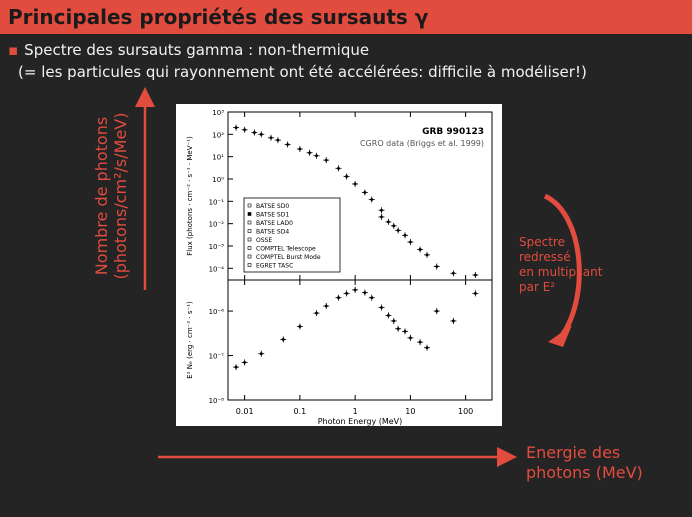 Image resolution: width=692 pixels, height=517 pixels. Describe the element at coordinates (190, 196) in the screenshot. I see `y-axis-title-flux: Flux (photons · cm⁻² · s⁻¹ · MeV⁻¹)` at that location.